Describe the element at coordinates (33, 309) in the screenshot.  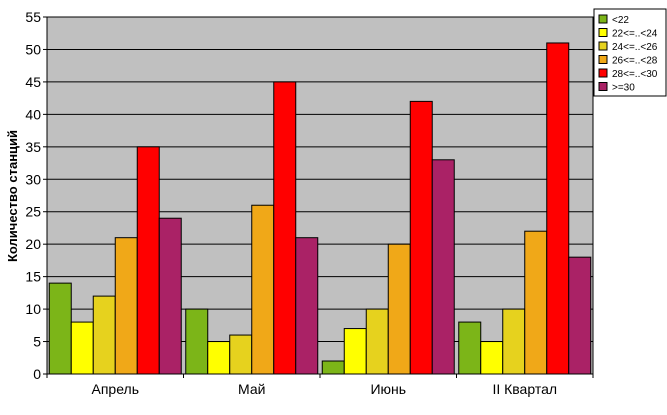
I see `y-tick-label: 10` at that location.